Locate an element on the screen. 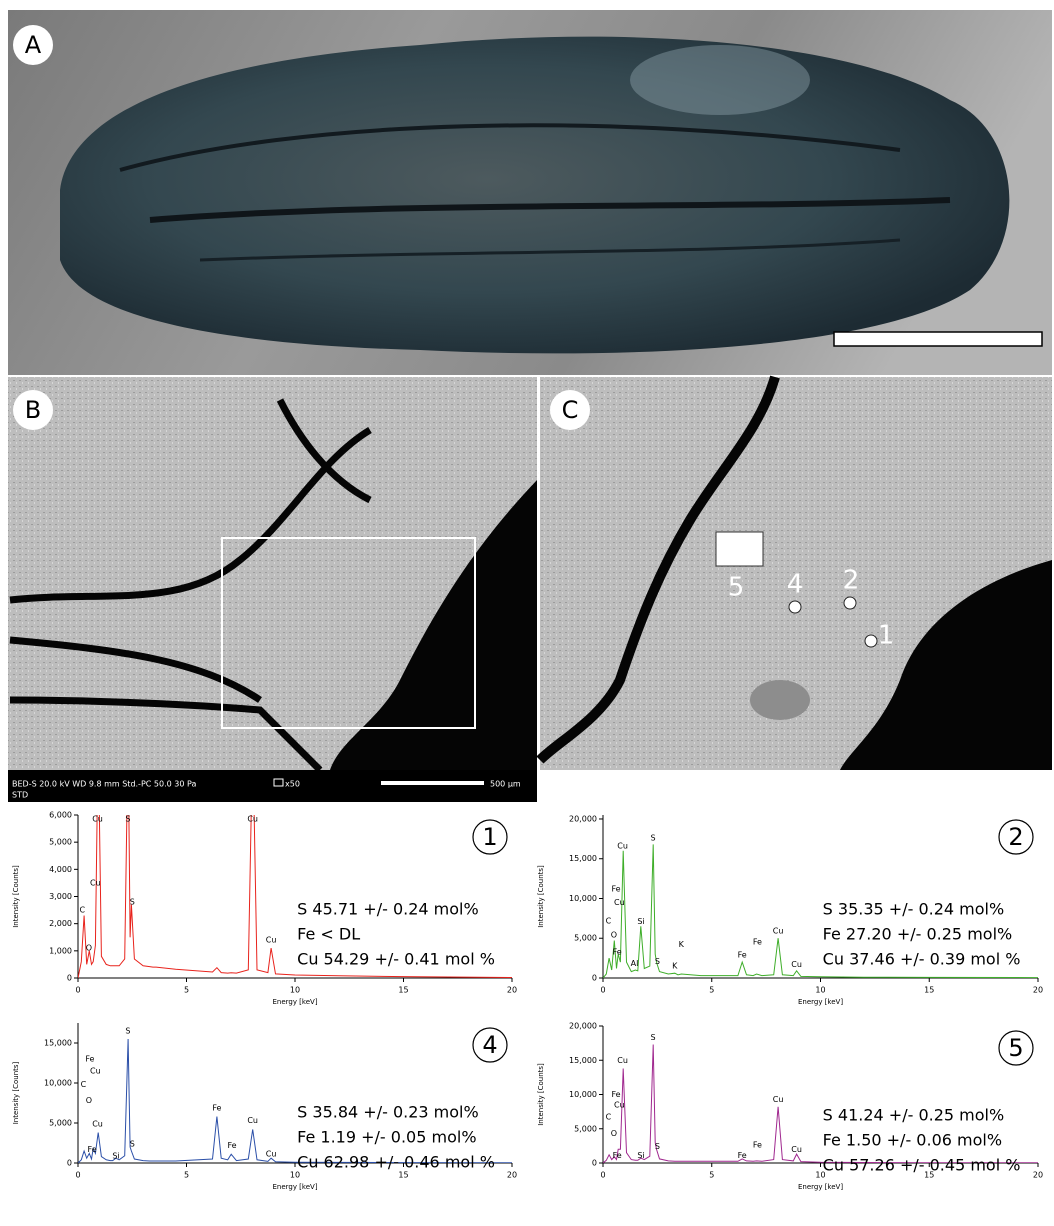 Image resolution: width=1054 pixels, height=1226 pixels. y-tick-label: 1,000 is located at coordinates (60, 950).